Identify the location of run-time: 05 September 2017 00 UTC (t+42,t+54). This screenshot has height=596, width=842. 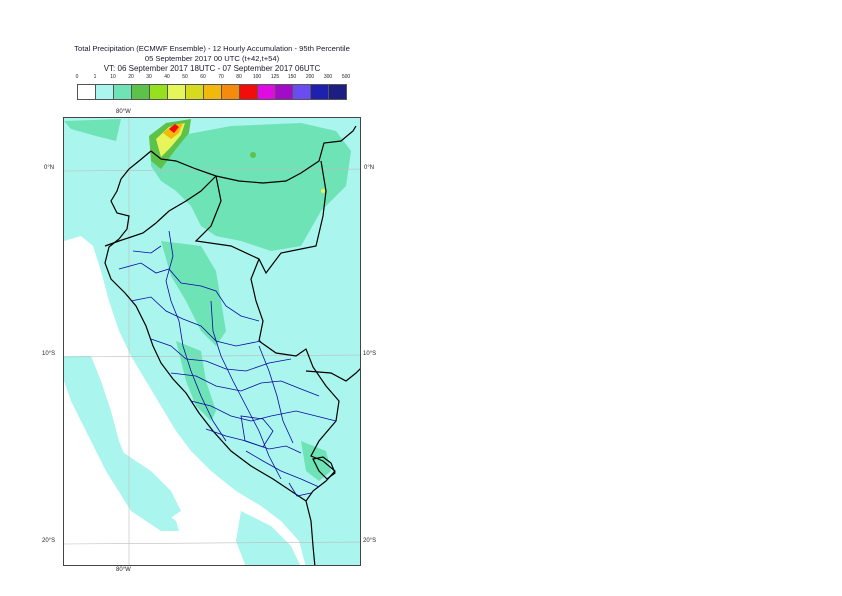
(212, 58).